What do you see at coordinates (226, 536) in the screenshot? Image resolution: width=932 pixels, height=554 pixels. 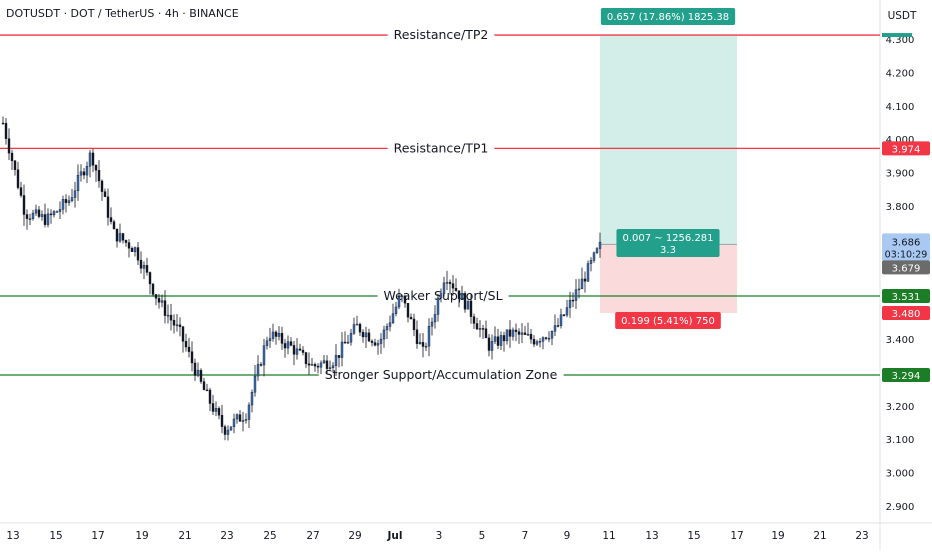 I see `x-tick-label: 23` at bounding box center [226, 536].